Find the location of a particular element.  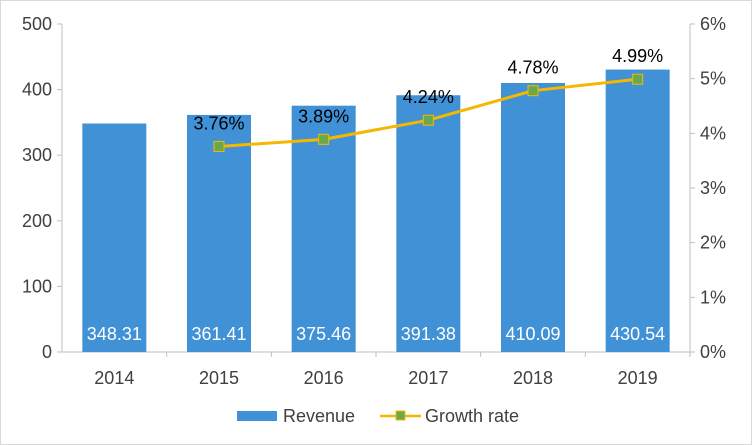

bar-data-label: 375.46 is located at coordinates (323, 334).